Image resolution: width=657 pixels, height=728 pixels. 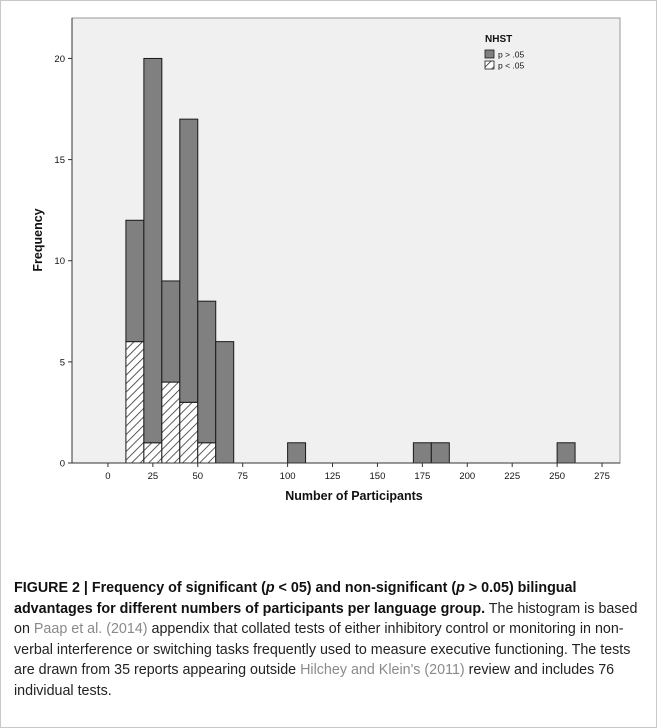 I want to click on x-tick-label: 50, so click(x=197, y=476).